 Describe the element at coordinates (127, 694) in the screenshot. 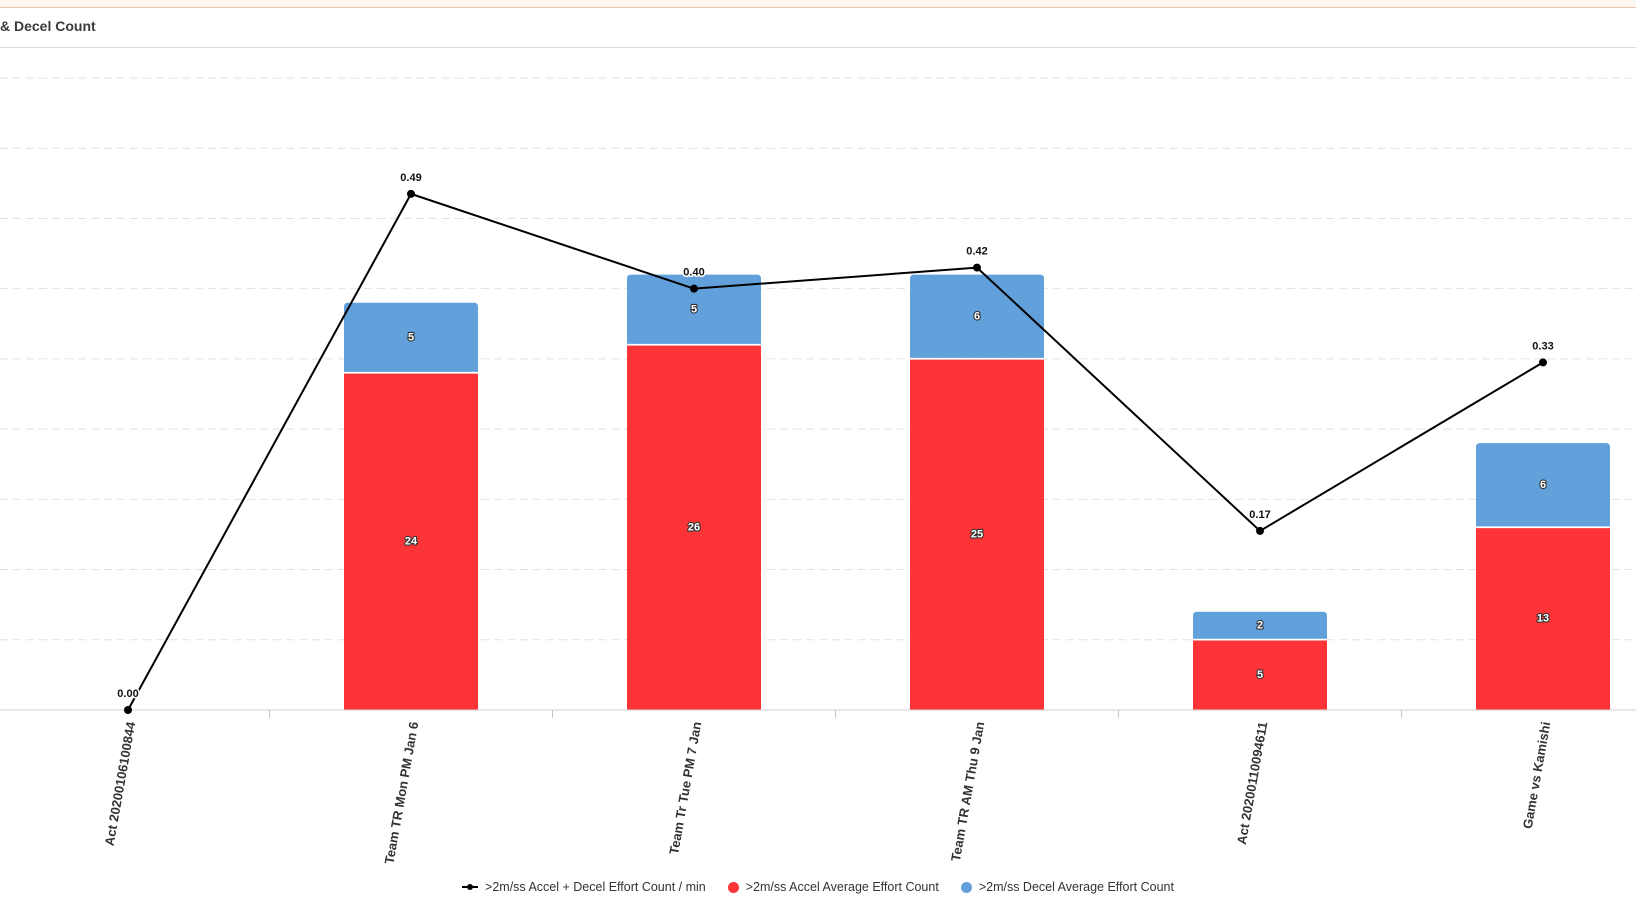

I see `line-point-label: 0.00` at that location.